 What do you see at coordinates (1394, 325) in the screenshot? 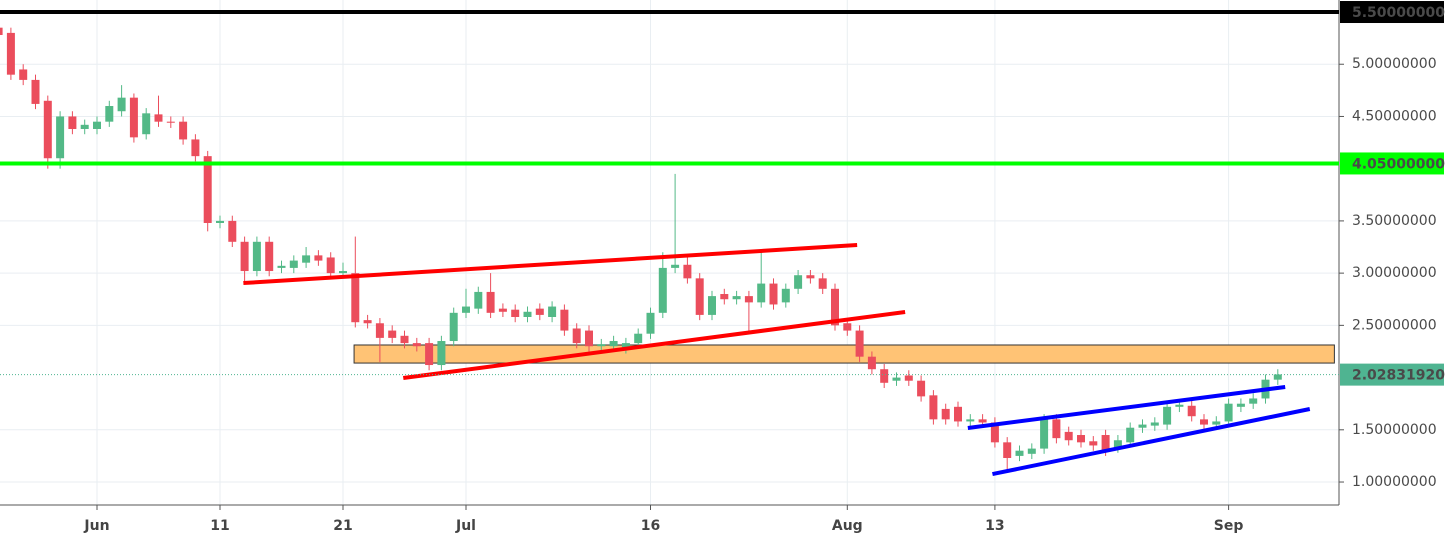
I see `y-tick-label: 2.50000000` at bounding box center [1394, 325].